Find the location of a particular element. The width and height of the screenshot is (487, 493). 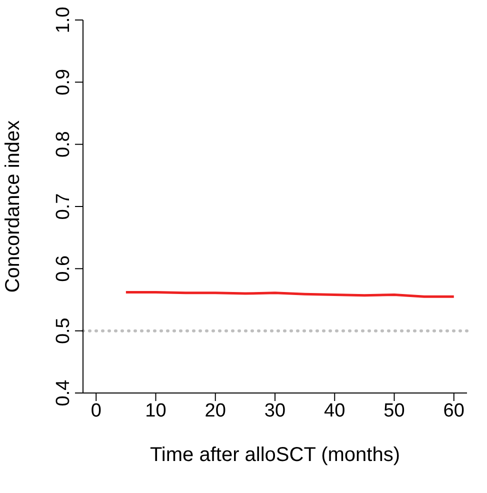

x-tick-label: 40 is located at coordinates (335, 411).